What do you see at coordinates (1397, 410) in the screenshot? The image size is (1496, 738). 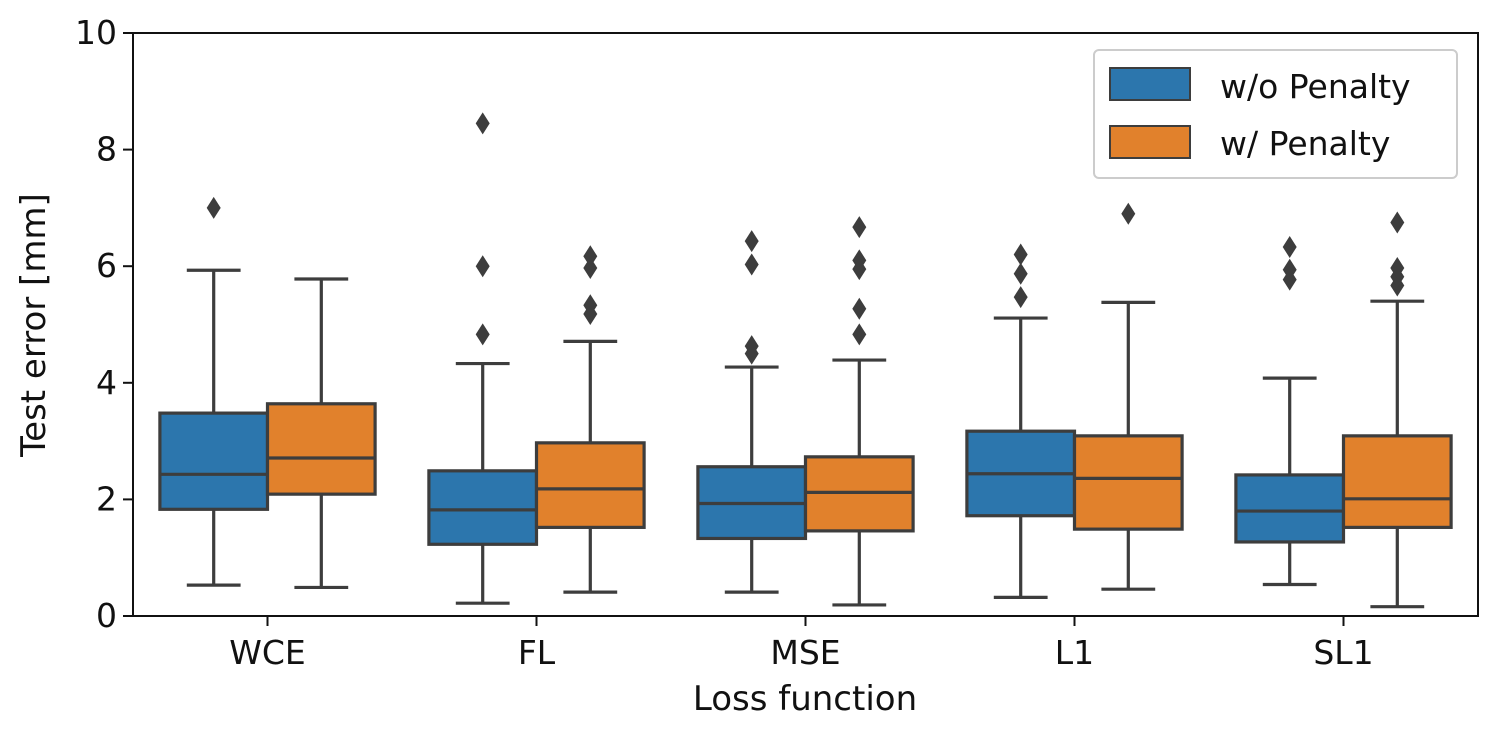 I see `box-sl1-with-penalty` at bounding box center [1397, 410].